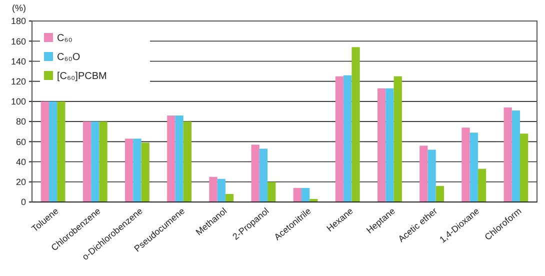 This screenshot has width=545, height=276. What do you see at coordinates (21, 182) in the screenshot?
I see `y-tick-label: 20` at bounding box center [21, 182].